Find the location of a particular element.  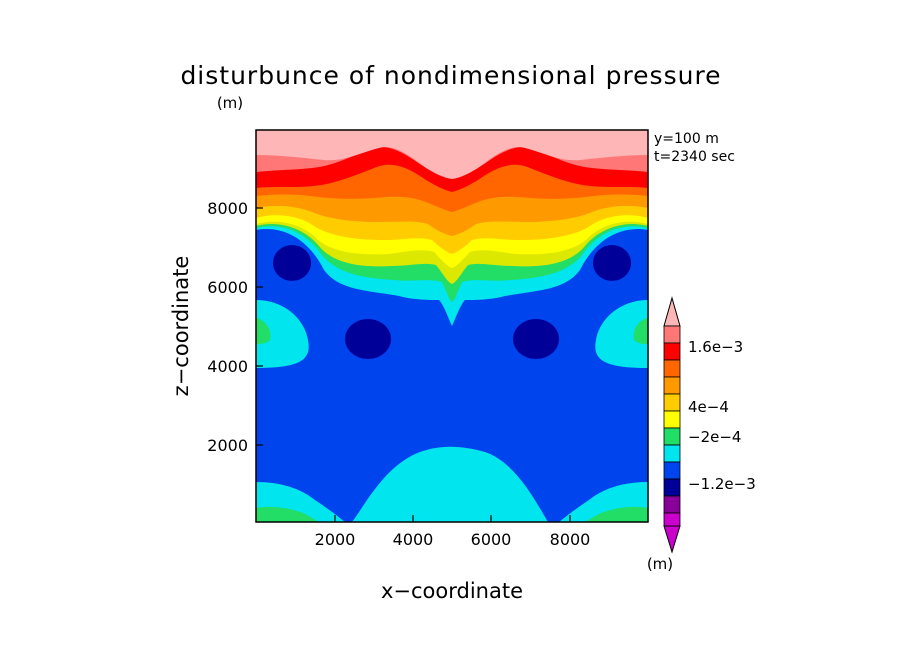

x-axis-label: x−coordinate is located at coordinates (452, 591).